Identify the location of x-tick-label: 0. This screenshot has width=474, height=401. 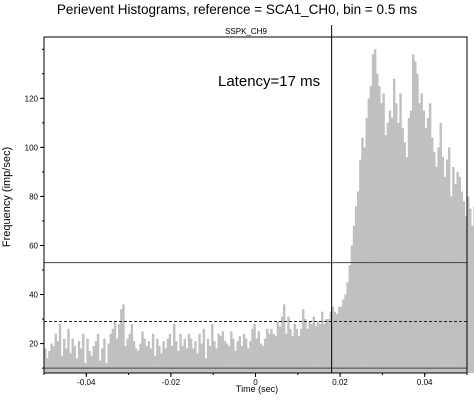
(255, 382).